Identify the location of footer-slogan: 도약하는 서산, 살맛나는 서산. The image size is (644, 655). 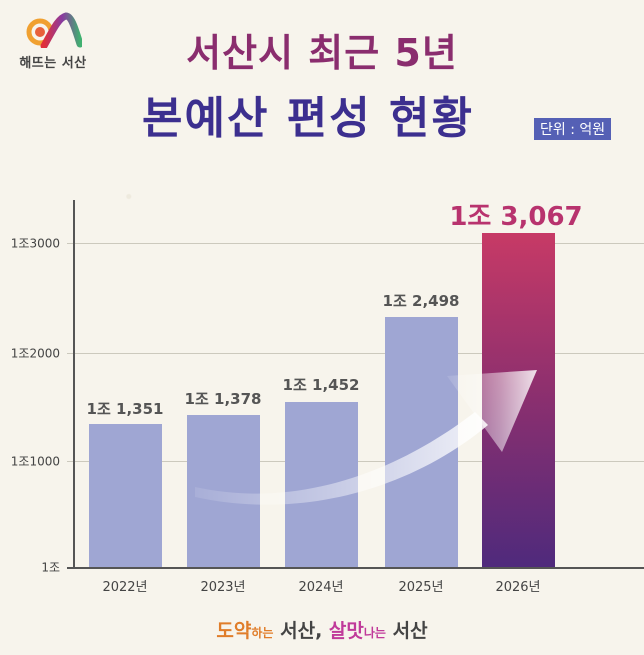
(322, 629).